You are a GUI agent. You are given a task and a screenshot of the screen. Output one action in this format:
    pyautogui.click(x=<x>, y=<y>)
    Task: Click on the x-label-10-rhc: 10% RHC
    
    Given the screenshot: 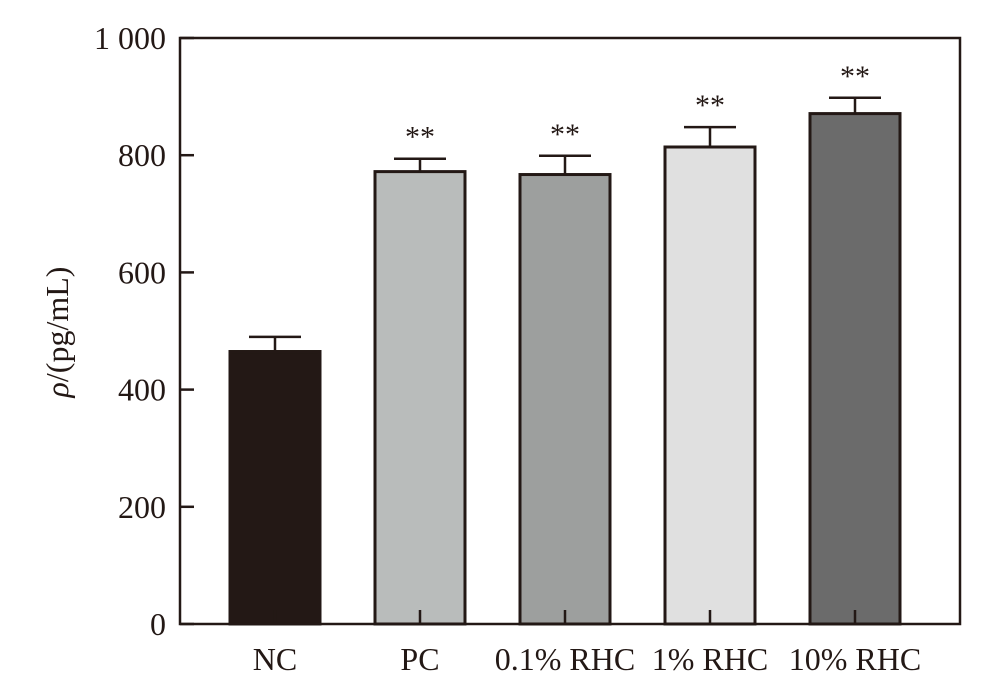 What is the action you would take?
    pyautogui.click(x=855, y=659)
    